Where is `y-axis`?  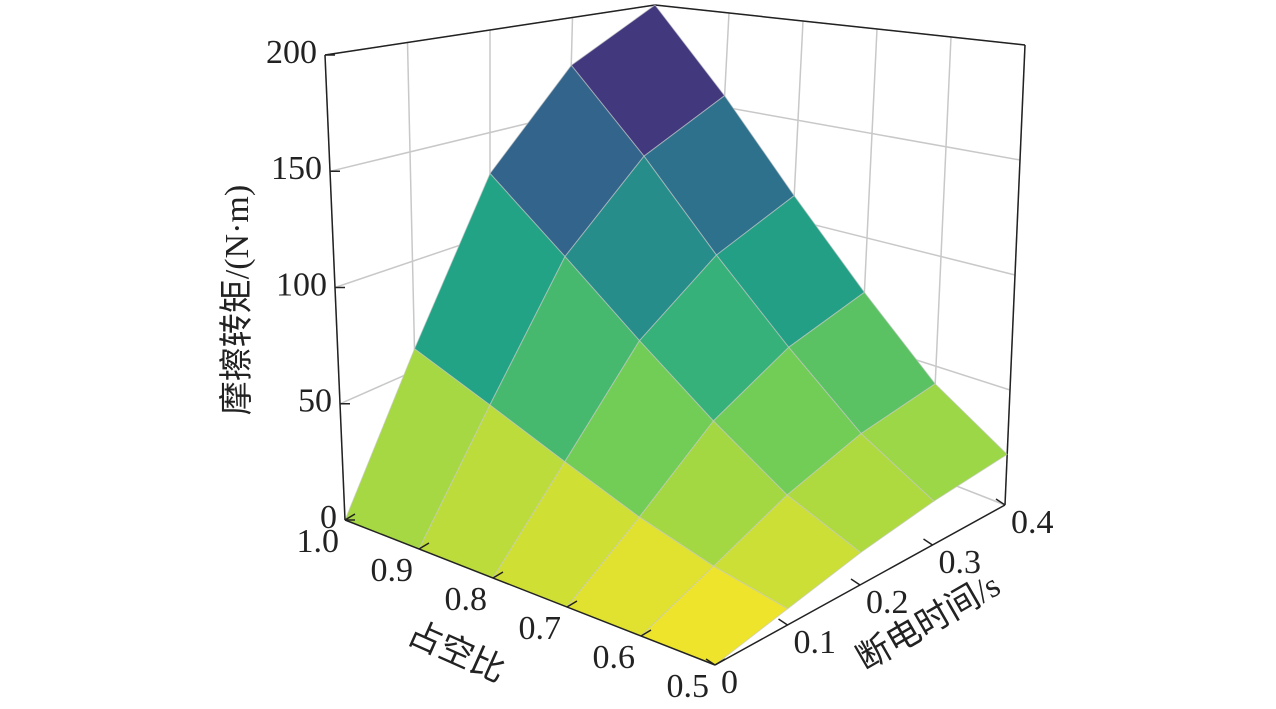 y-axis is located at coordinates (530, 592).